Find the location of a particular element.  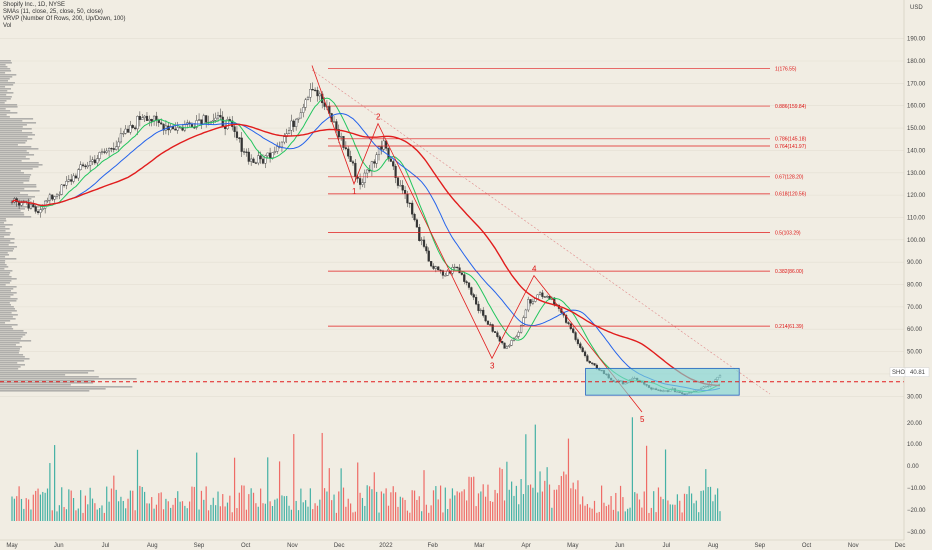

x-tick-label: 2022 is located at coordinates (386, 546).